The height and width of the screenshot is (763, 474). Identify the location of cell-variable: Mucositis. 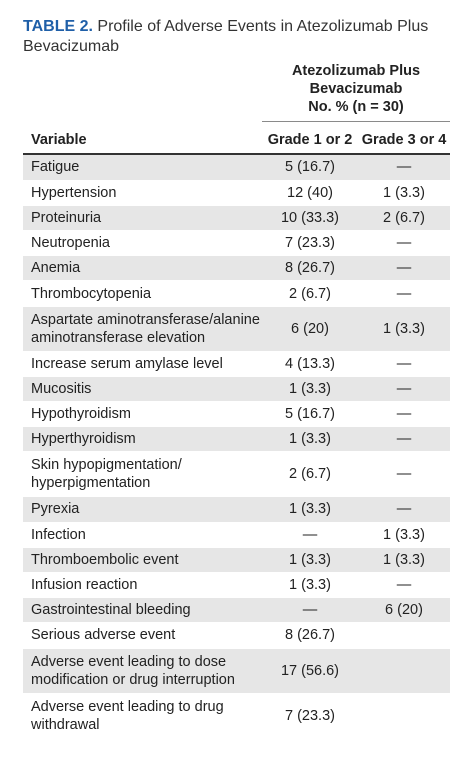
(142, 389).